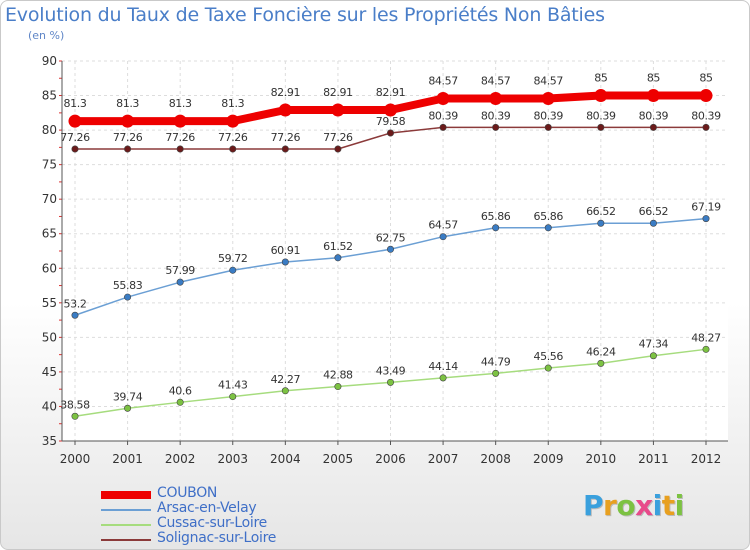 The width and height of the screenshot is (750, 550). What do you see at coordinates (49, 96) in the screenshot?
I see `y-tick-label: 85` at bounding box center [49, 96].